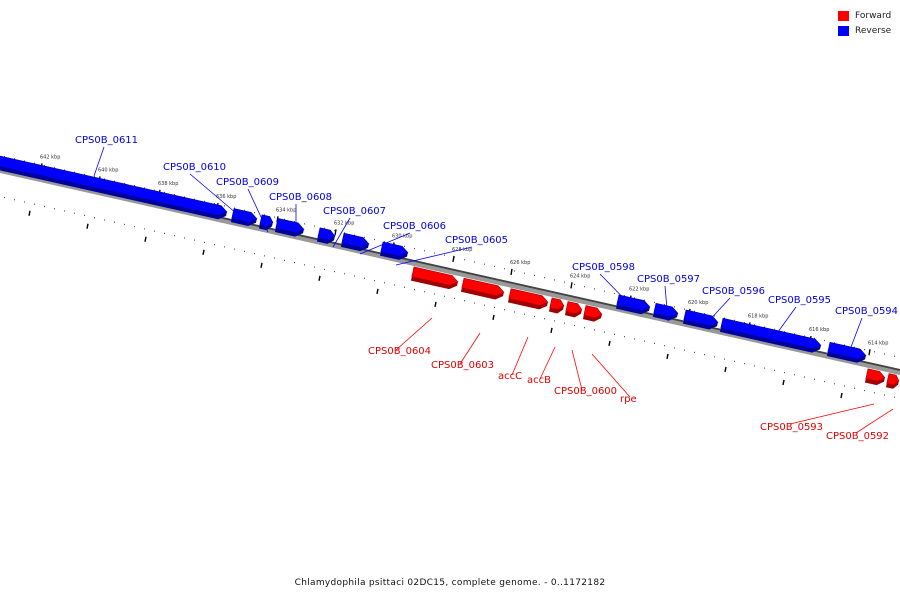 This screenshot has height=600, width=900. Describe the element at coordinates (194, 167) in the screenshot. I see `gene-label: CPS0B_0610` at that location.